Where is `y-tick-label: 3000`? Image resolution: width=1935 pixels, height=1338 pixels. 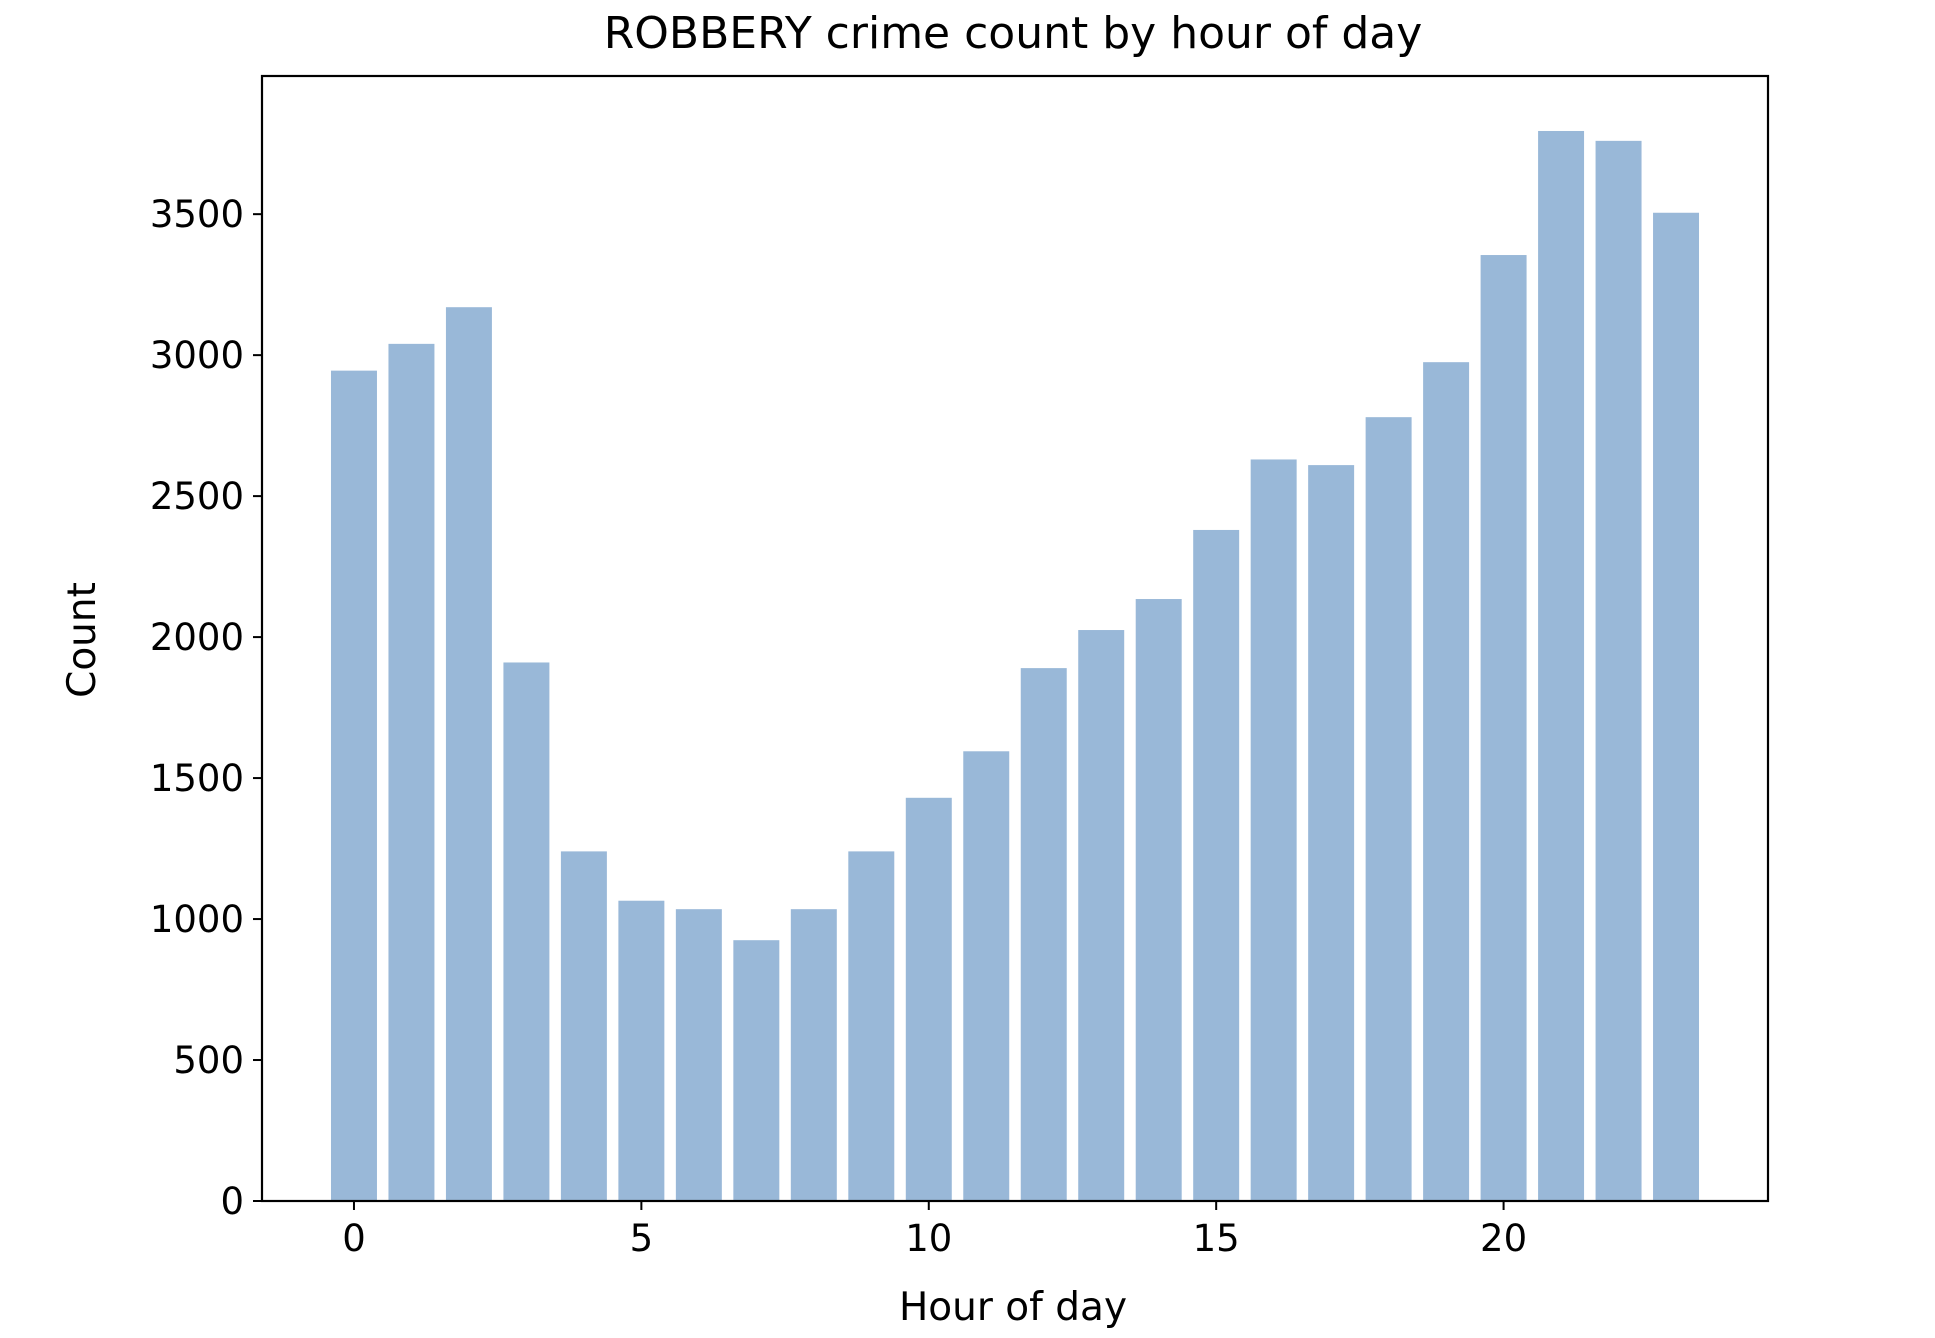 y-tick-label: 3000 is located at coordinates (197, 355).